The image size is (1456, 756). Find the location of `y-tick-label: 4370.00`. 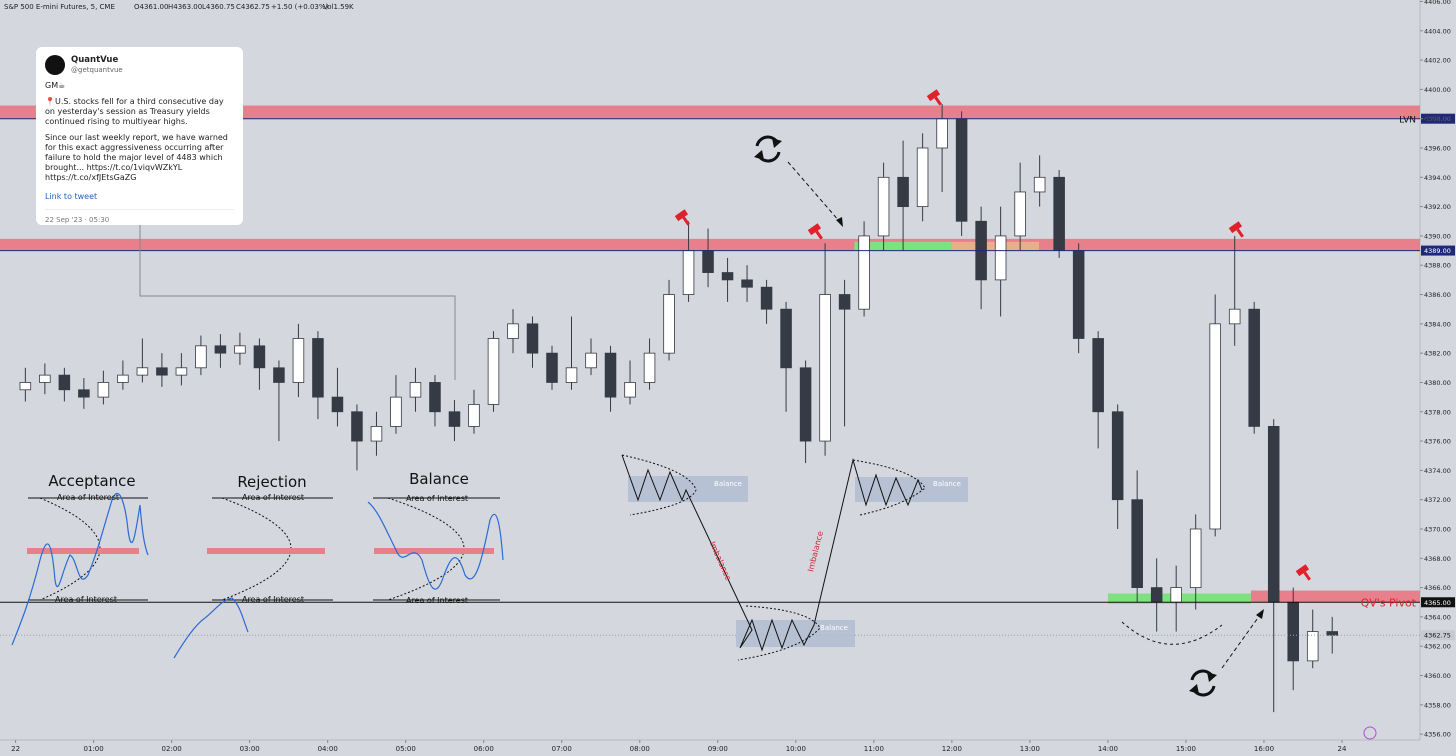

y-tick-label: 4370.00 is located at coordinates (1437, 529).